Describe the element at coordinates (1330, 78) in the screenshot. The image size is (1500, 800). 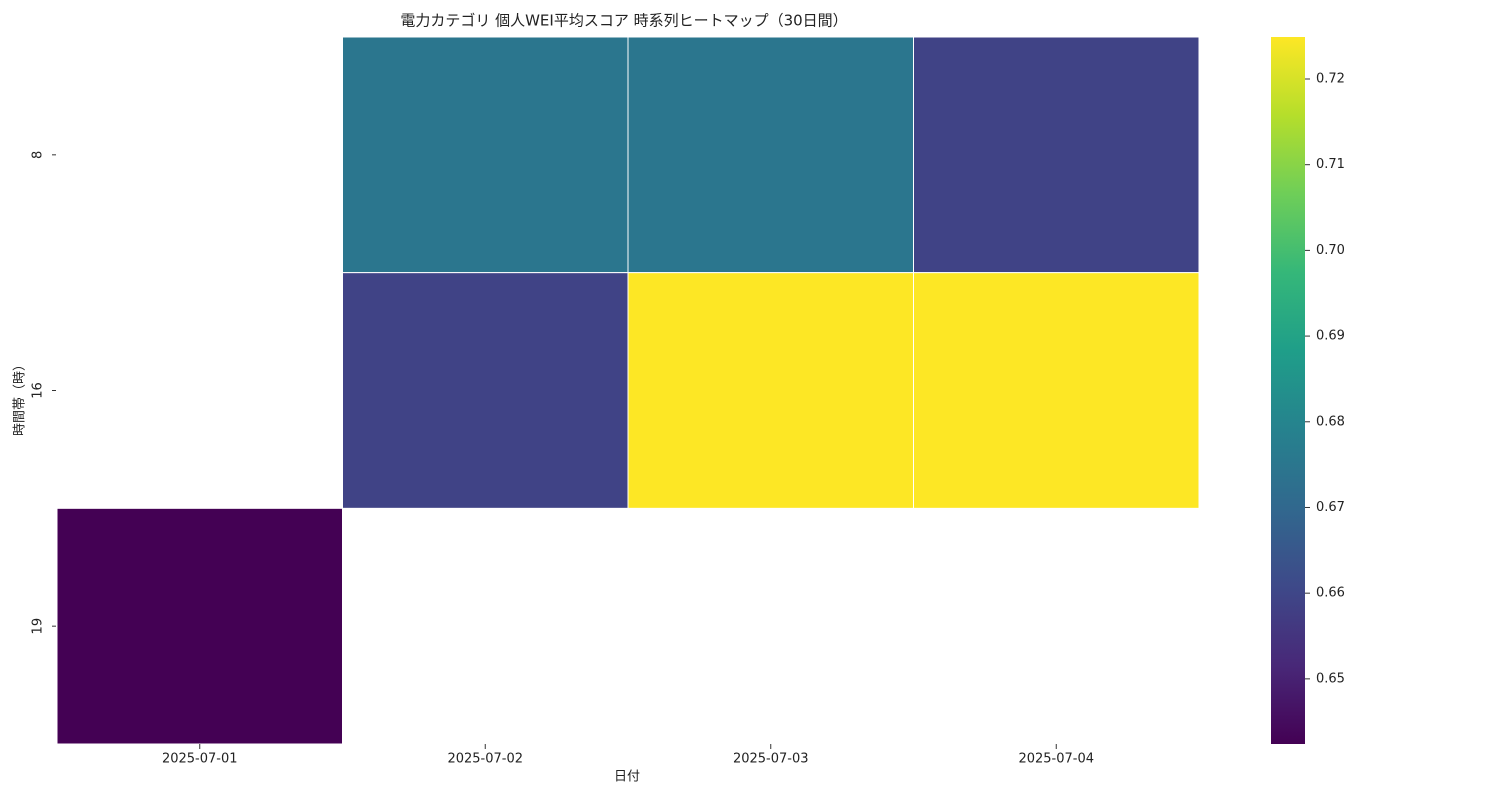
I see `colorbar-tick-label: 0.72` at that location.